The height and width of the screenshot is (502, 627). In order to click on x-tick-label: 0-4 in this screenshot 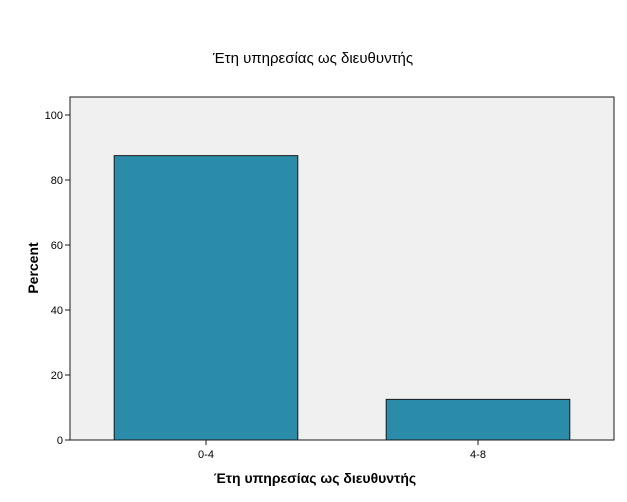, I will do `click(206, 455)`.